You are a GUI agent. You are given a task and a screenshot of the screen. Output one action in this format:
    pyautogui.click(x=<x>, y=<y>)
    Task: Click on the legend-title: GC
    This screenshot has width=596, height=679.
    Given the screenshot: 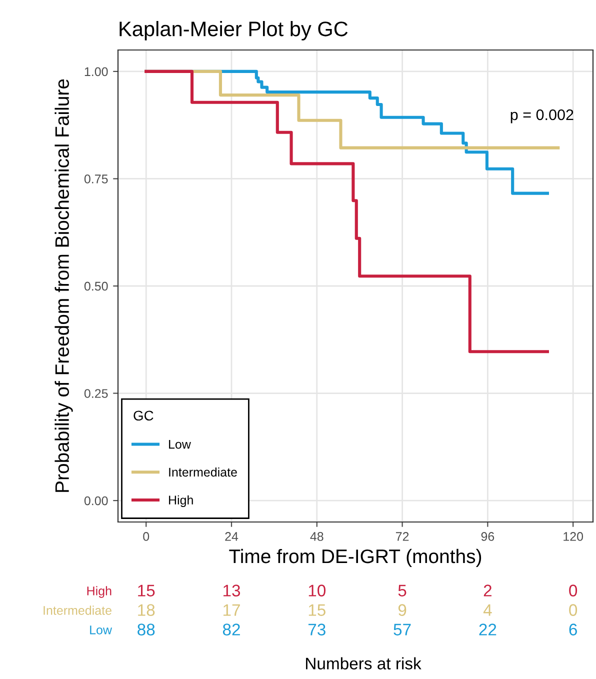 What is the action you would take?
    pyautogui.click(x=144, y=415)
    